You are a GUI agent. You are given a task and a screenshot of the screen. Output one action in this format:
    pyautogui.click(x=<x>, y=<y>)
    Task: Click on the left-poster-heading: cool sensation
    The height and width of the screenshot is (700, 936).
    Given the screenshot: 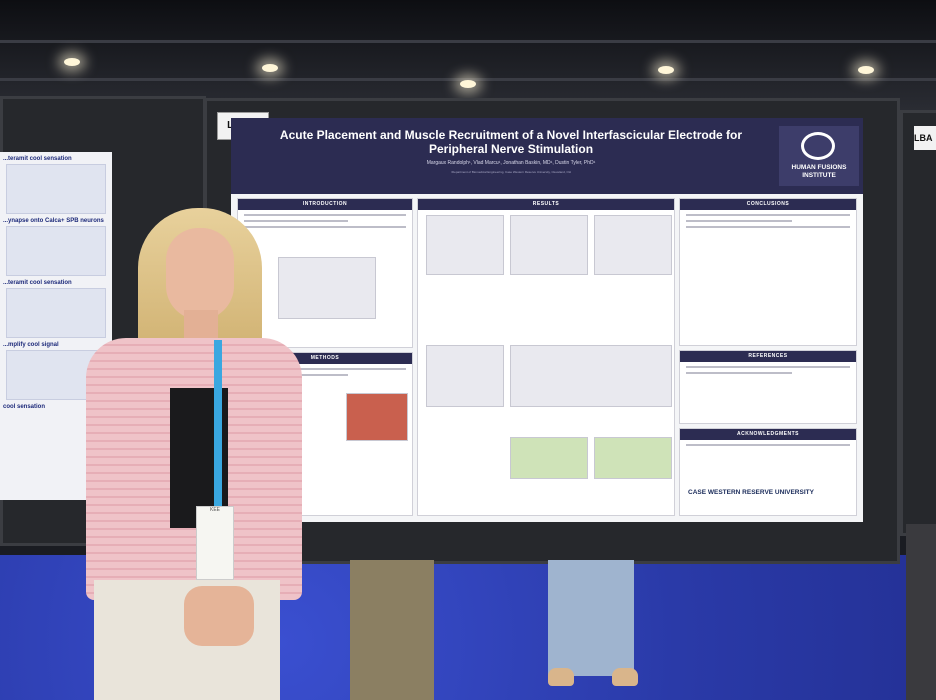 What is the action you would take?
    pyautogui.click(x=24, y=407)
    